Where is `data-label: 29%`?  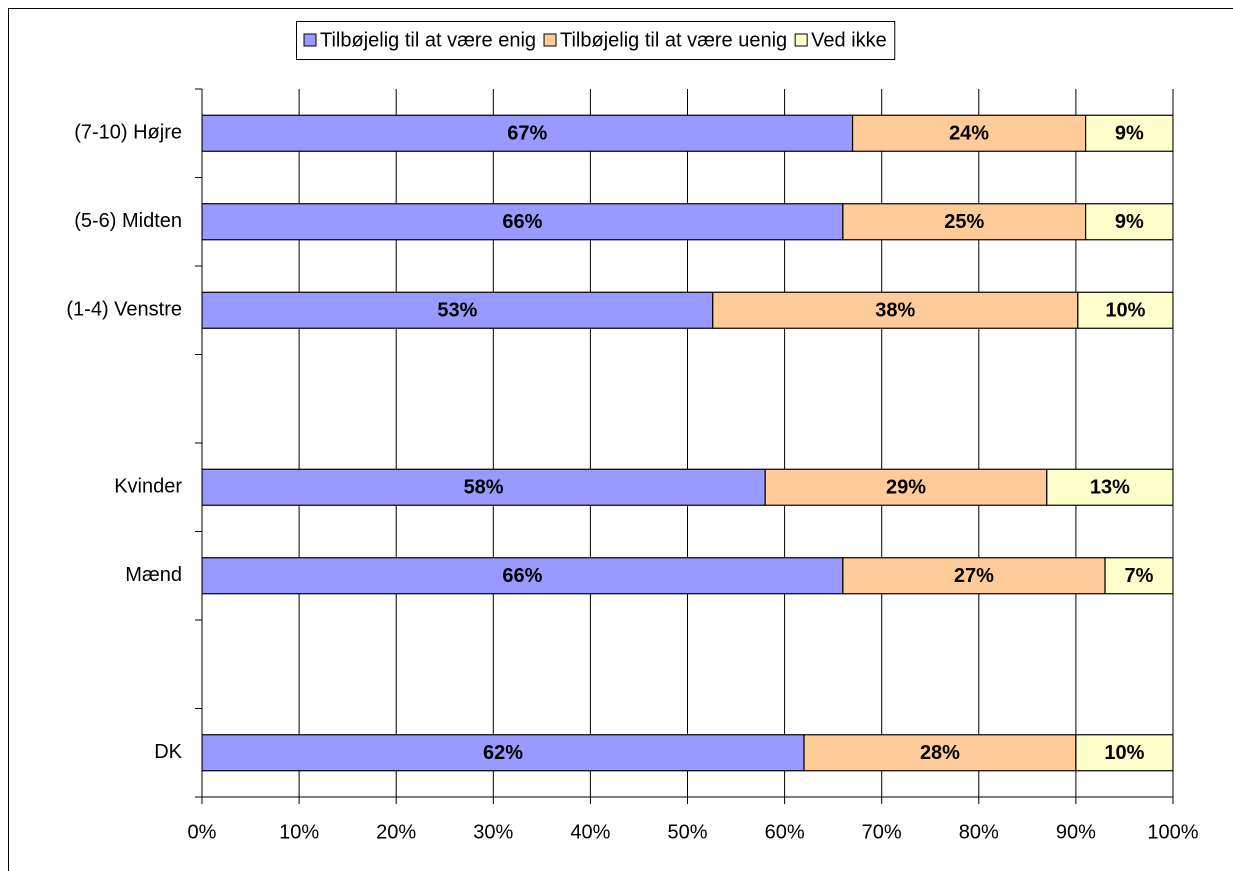
data-label: 29% is located at coordinates (906, 488).